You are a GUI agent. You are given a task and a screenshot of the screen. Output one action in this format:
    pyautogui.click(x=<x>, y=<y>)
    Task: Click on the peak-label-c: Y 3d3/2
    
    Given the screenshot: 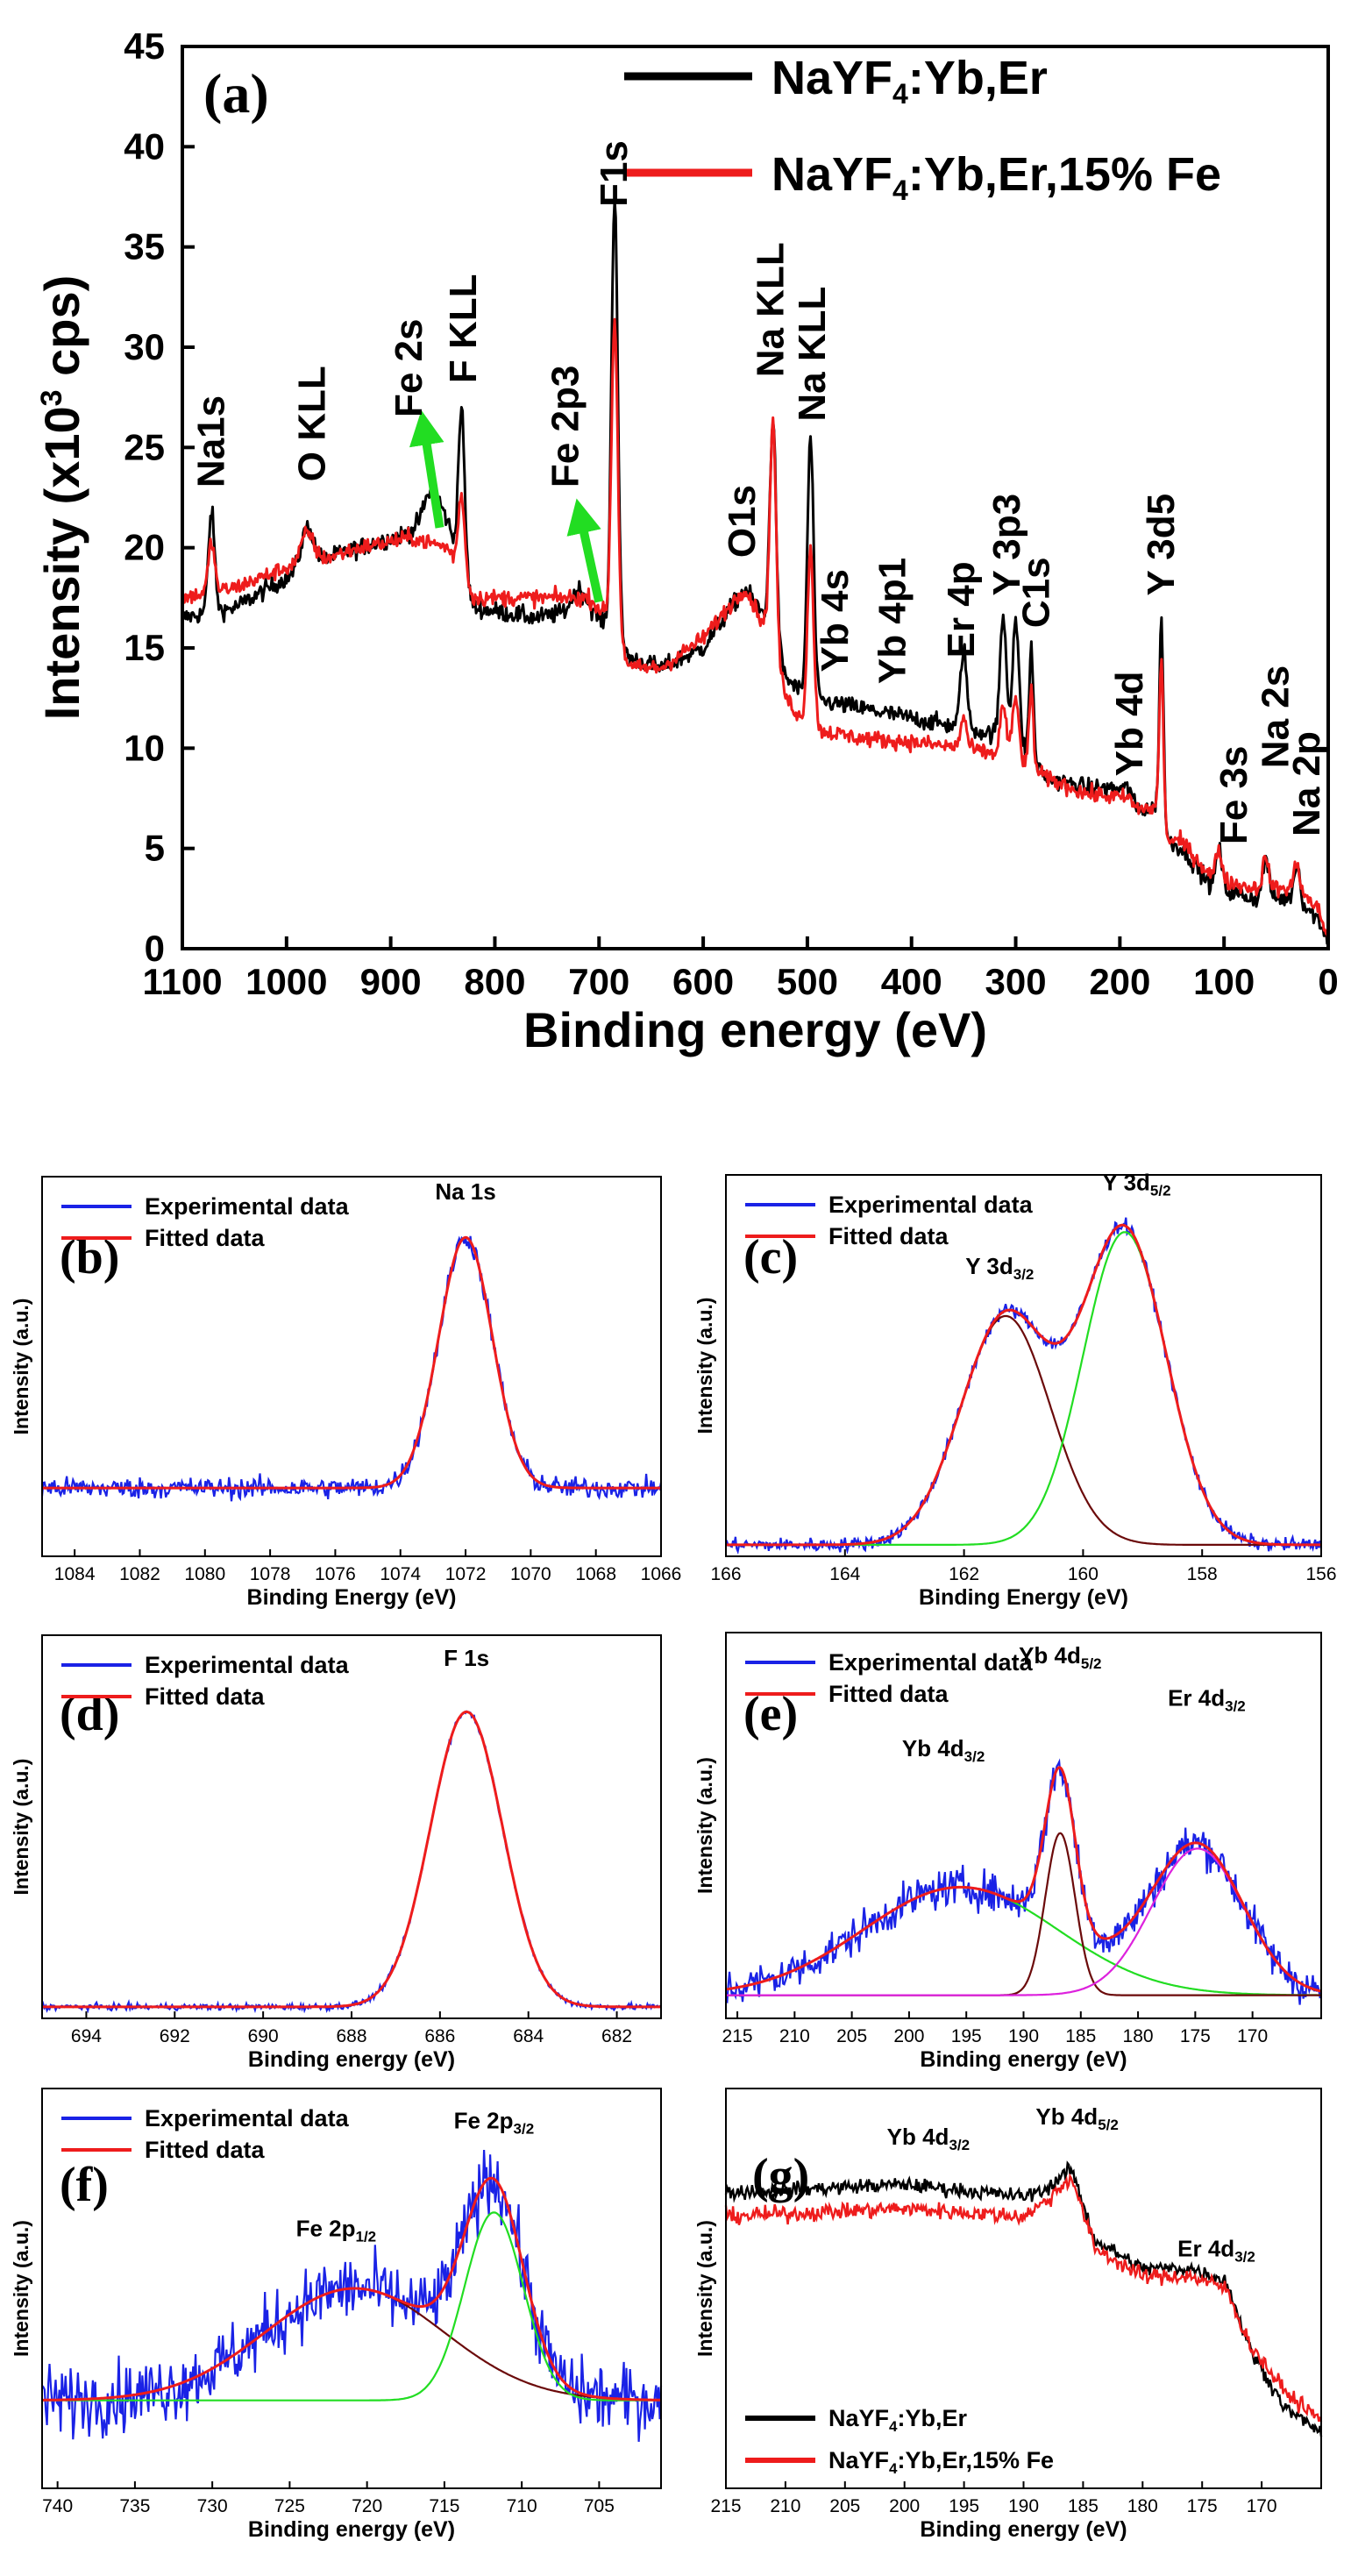 What is the action you would take?
    pyautogui.click(x=999, y=1268)
    